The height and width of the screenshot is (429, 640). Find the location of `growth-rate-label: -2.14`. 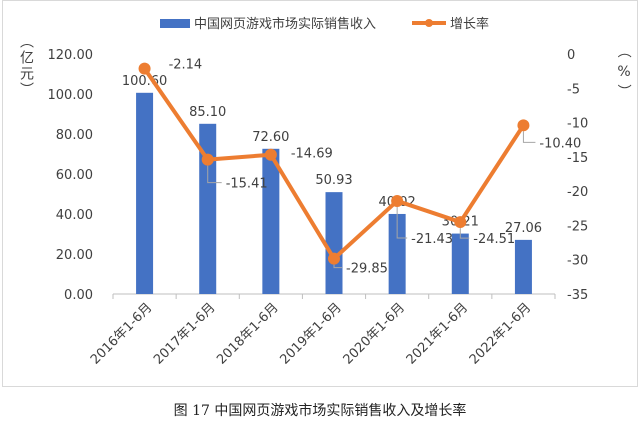

growth-rate-label: -2.14 is located at coordinates (186, 65).